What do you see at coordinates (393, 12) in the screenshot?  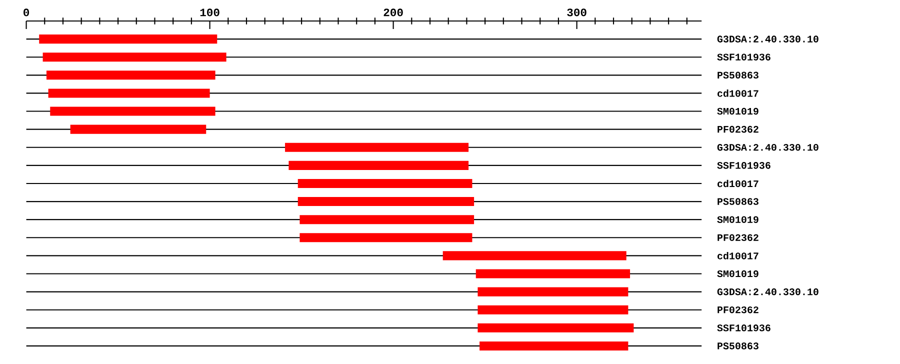 I see `x-tick-label: 200` at bounding box center [393, 12].